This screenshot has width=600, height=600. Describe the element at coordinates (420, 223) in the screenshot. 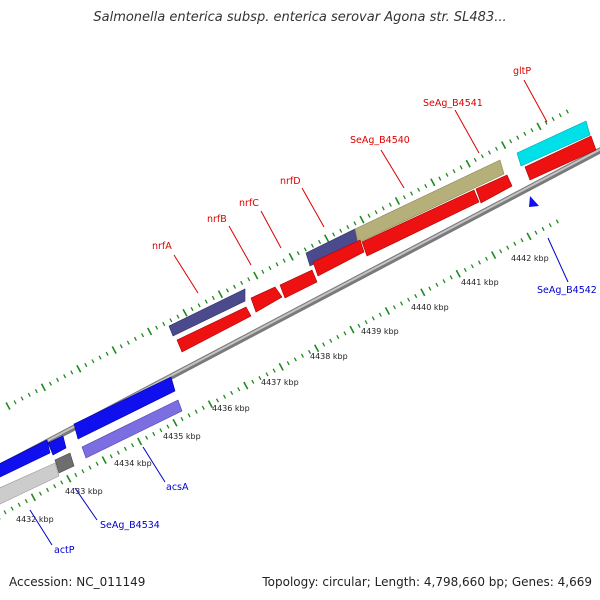

I see `SeAg_B4540-arrow` at that location.